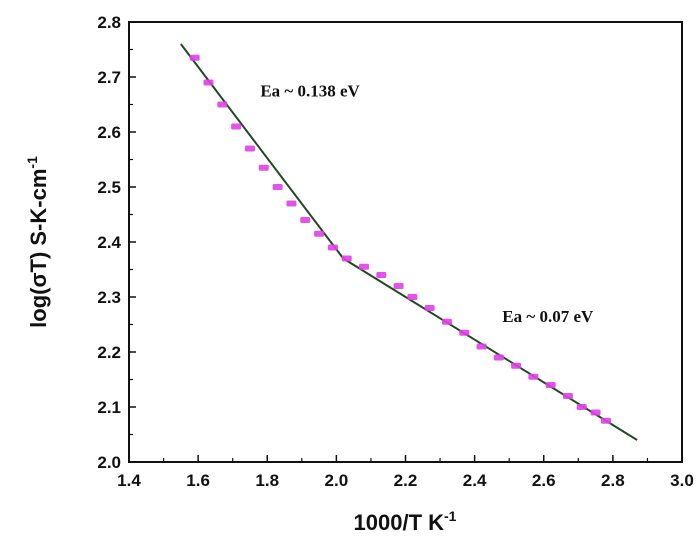 The height and width of the screenshot is (548, 699). Describe the element at coordinates (109, 352) in the screenshot. I see `y-tick-label: 2.2` at that location.